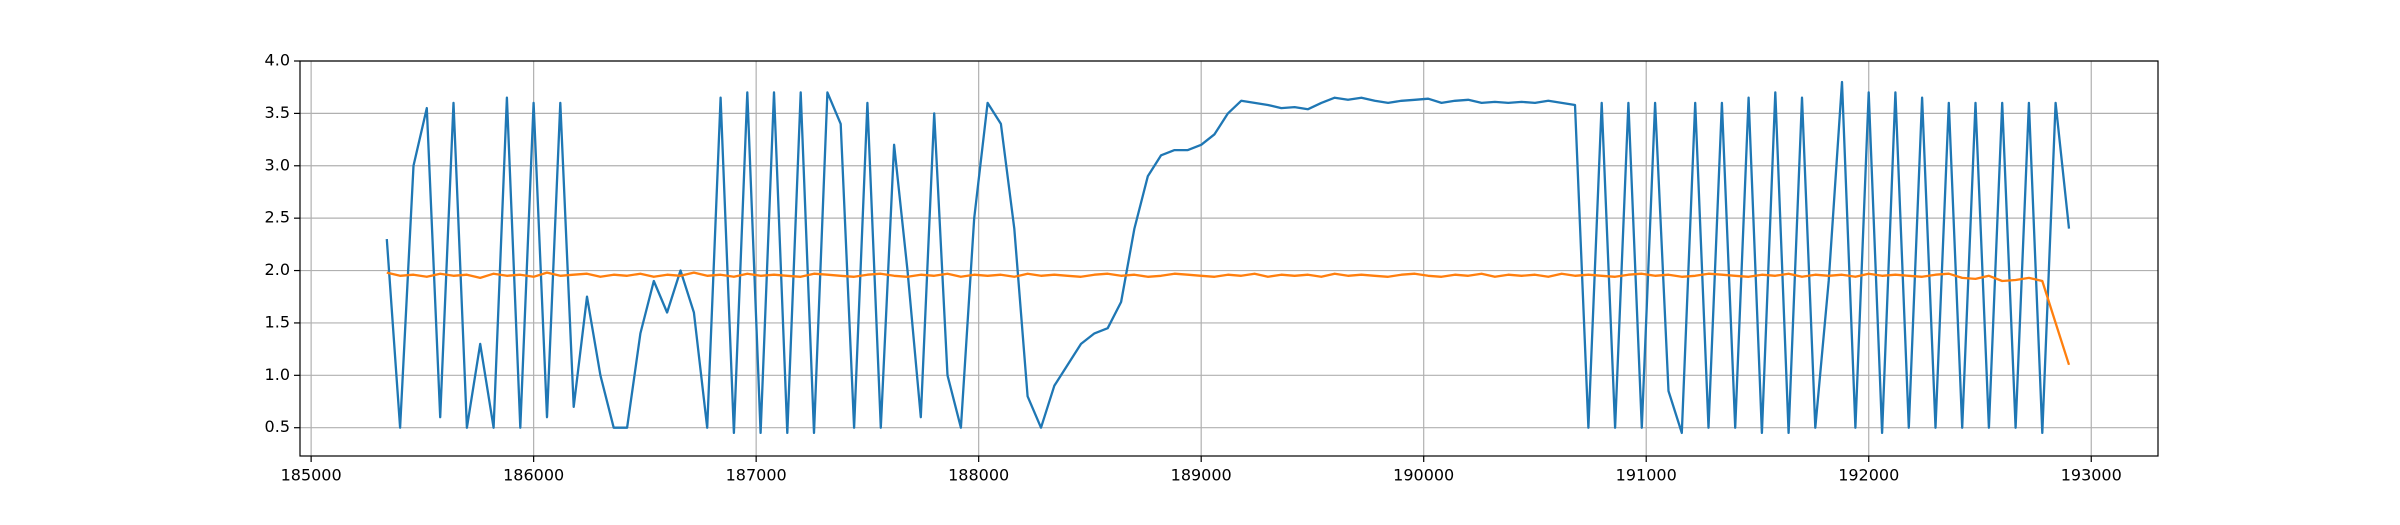  What do you see at coordinates (1646, 475) in the screenshot?
I see `x-tick-label: 191000` at bounding box center [1646, 475].